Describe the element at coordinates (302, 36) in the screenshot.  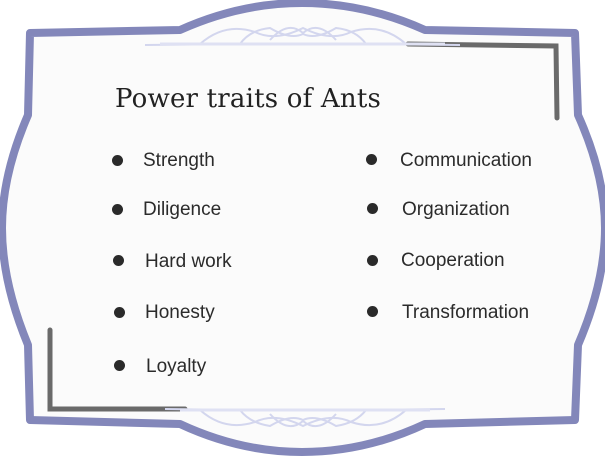
I see `top-ornament` at that location.